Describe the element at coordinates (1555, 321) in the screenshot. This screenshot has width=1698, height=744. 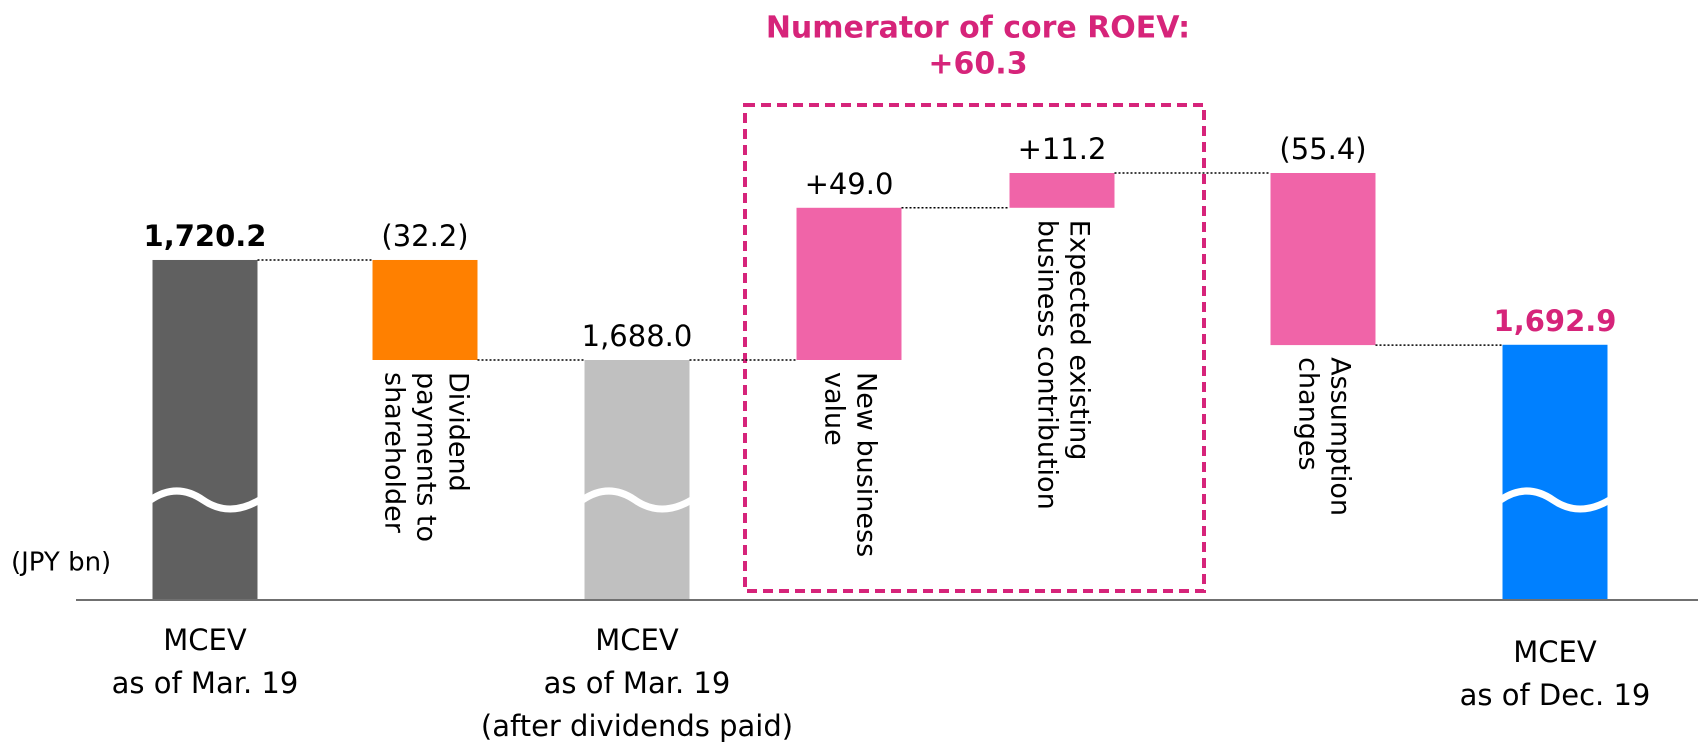
I see `value-label: 1,692.9` at that location.